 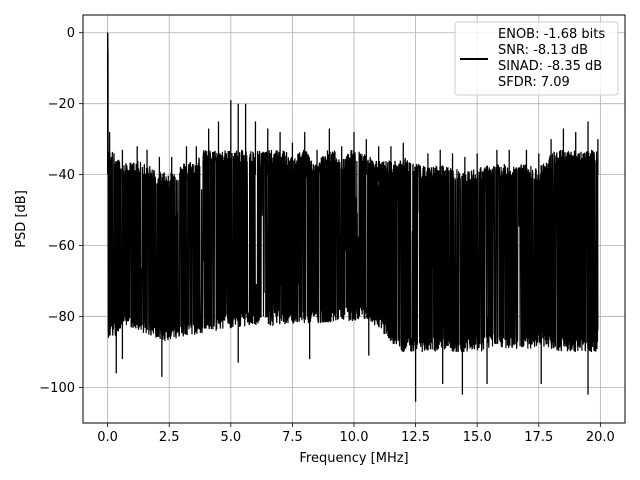 I want to click on x-tick-label: 20.0, so click(x=600, y=437).